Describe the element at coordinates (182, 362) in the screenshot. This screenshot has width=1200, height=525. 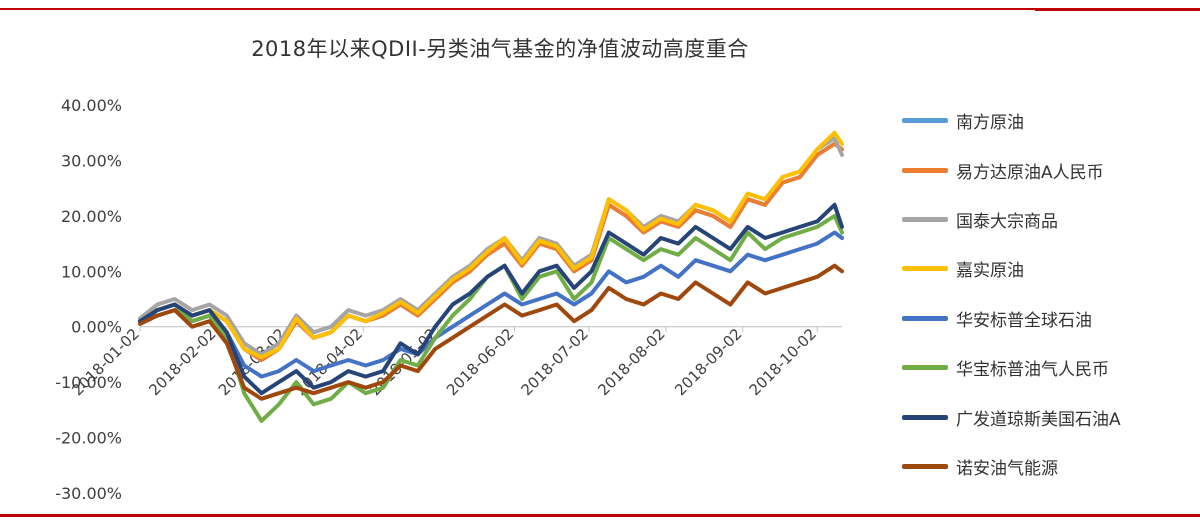
I see `x-tick-label: 2018-02-02` at that location.